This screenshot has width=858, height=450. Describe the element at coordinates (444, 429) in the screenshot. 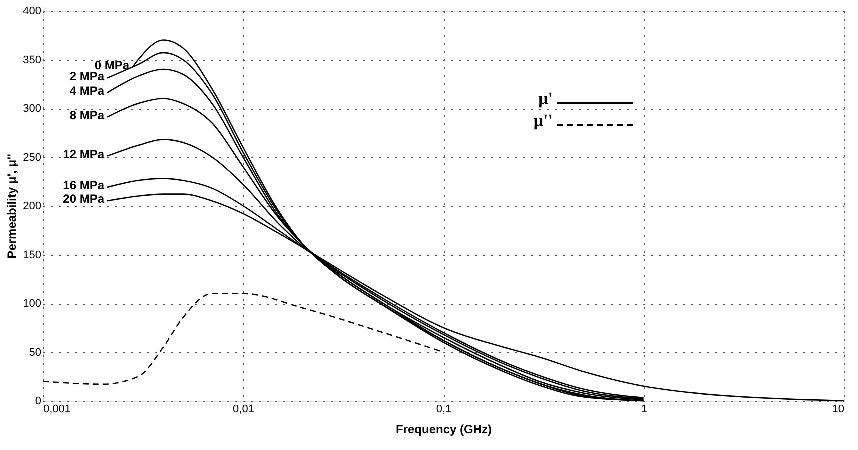

I see `x-axis-title: Frequency (GHz)` at that location.